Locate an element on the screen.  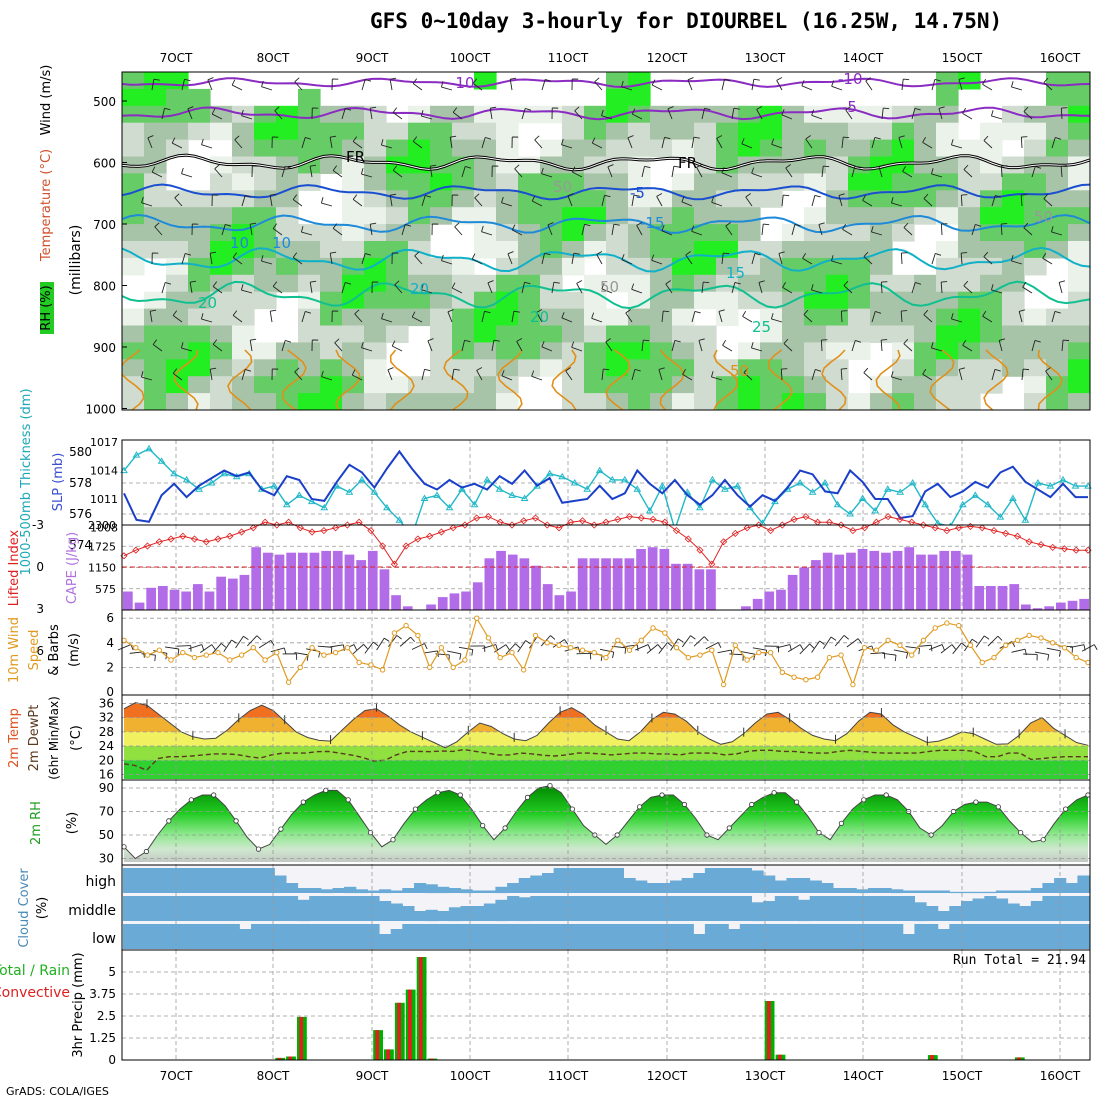
isotherm-warm is located at coordinates (186, 379).